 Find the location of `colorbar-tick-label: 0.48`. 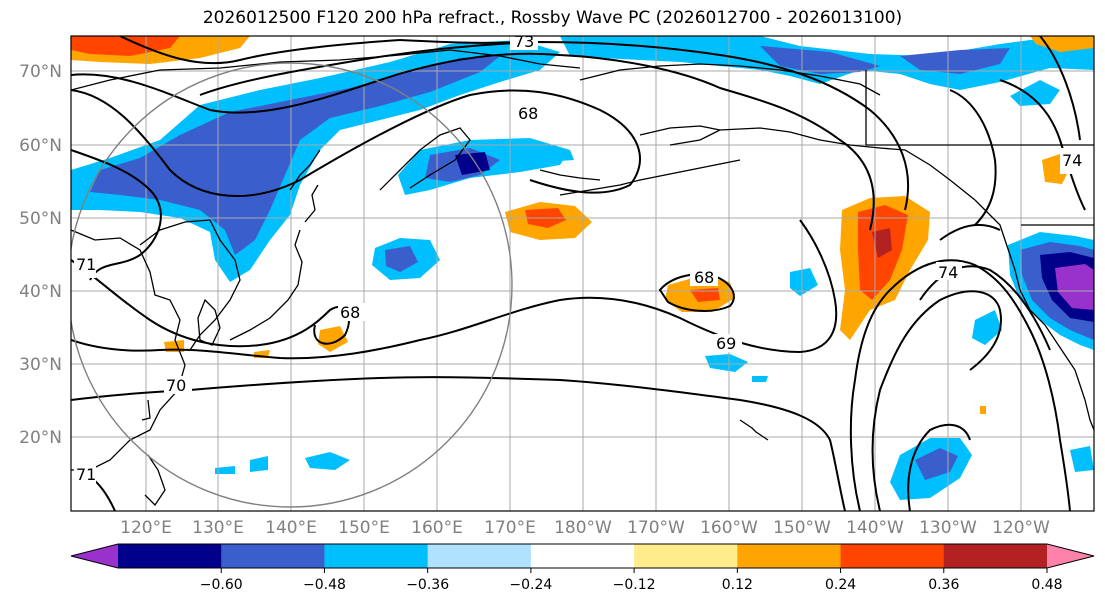

colorbar-tick-label: 0.48 is located at coordinates (1046, 585).